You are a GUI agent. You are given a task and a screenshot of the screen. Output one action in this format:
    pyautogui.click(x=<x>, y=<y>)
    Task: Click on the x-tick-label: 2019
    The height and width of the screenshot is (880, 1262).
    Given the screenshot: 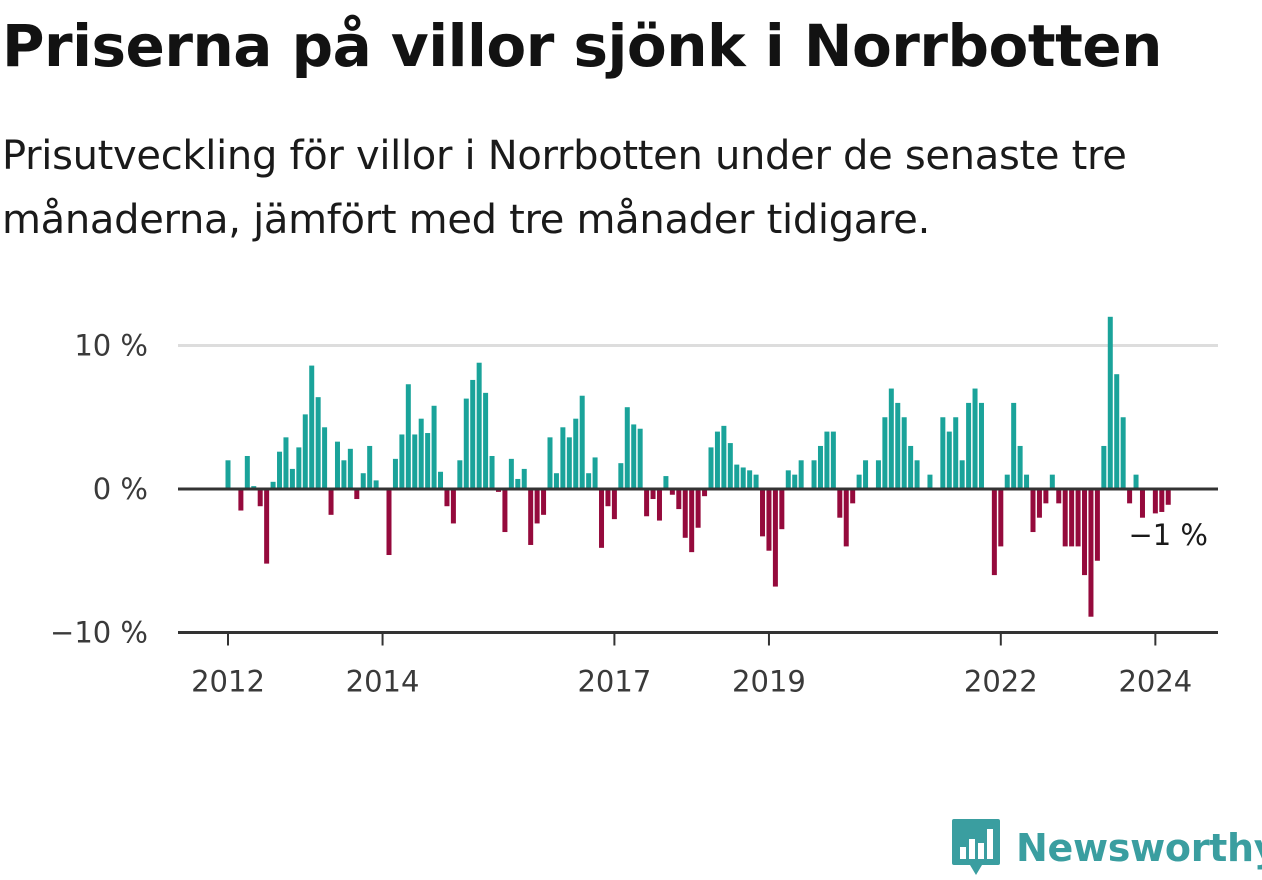 What is the action you would take?
    pyautogui.click(x=769, y=682)
    